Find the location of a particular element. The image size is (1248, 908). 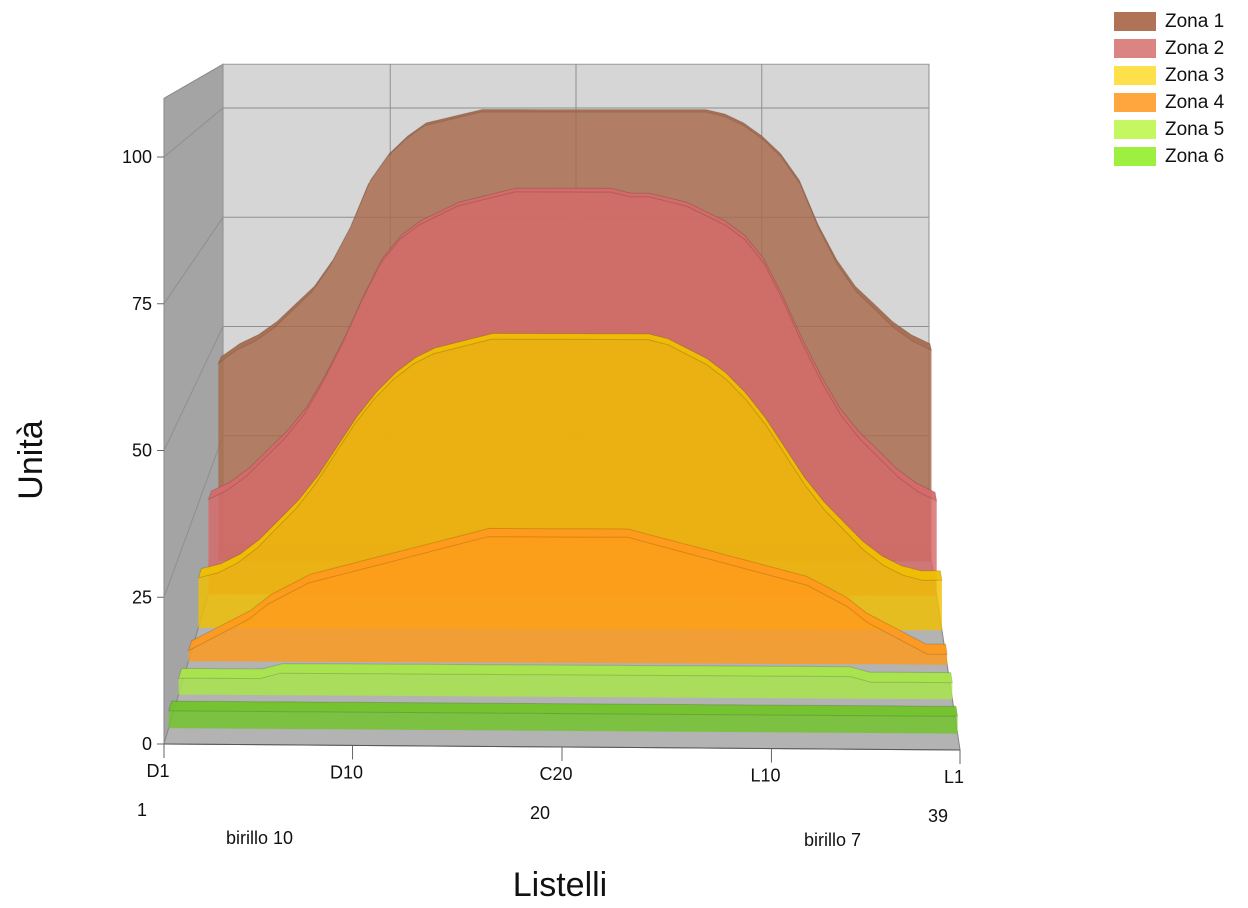

legend-label: Zona 1 is located at coordinates (1195, 21).